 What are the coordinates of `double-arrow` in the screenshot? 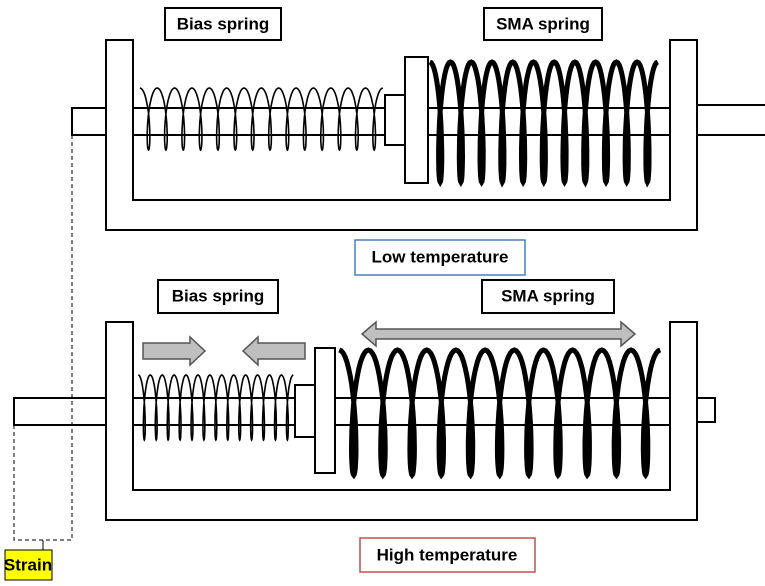 It's located at (498, 334).